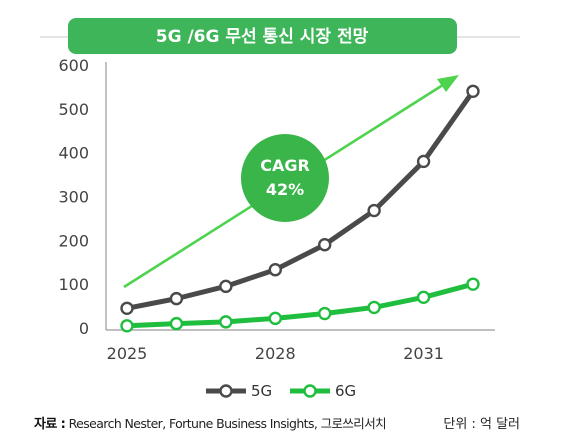 The width and height of the screenshot is (561, 444). I want to click on legend-6g-marker, so click(310, 391).